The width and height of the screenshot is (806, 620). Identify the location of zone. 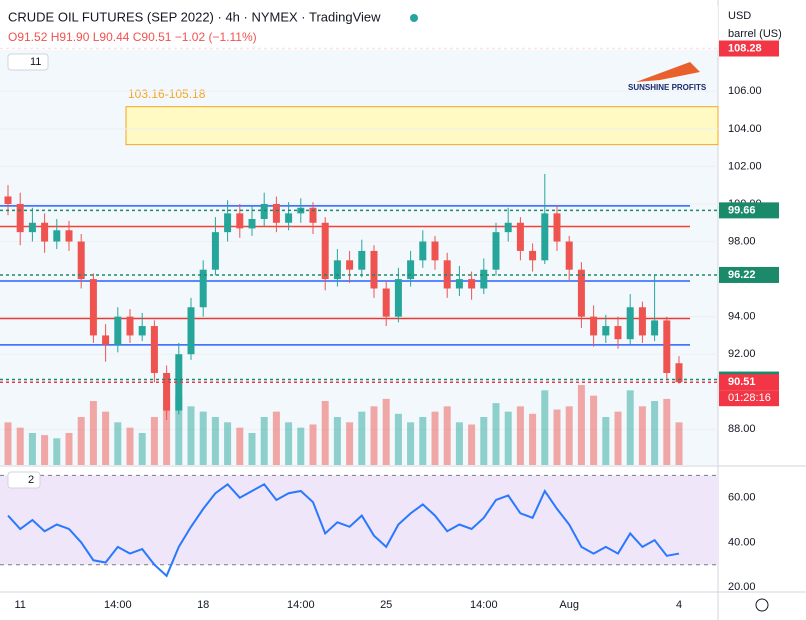
(422, 126).